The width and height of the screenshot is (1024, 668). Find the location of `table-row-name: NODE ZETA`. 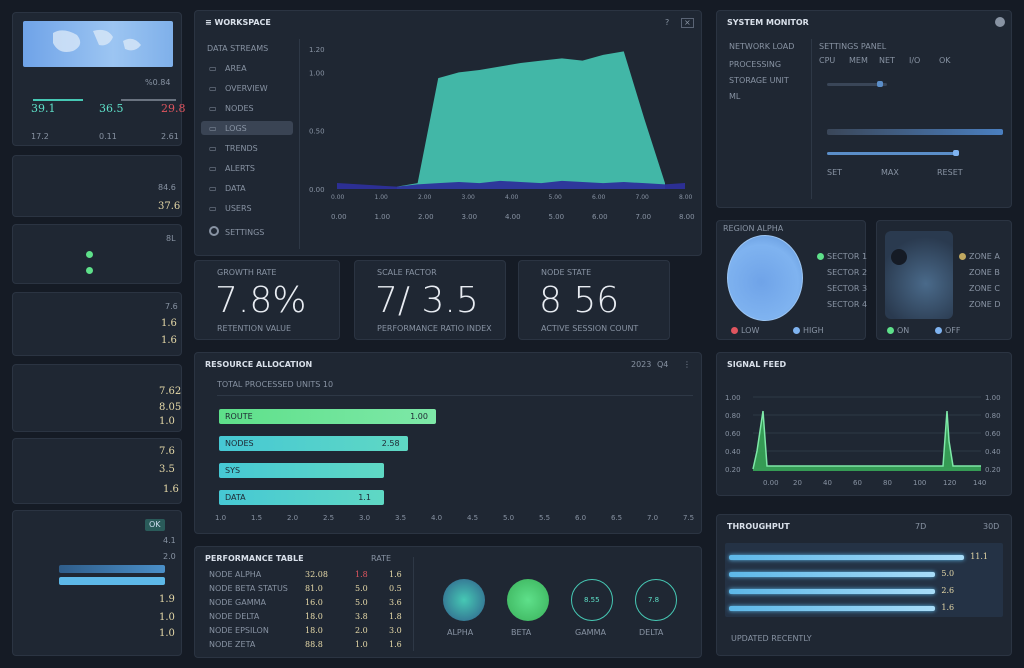

table-row-name: NODE ZETA is located at coordinates (232, 644).